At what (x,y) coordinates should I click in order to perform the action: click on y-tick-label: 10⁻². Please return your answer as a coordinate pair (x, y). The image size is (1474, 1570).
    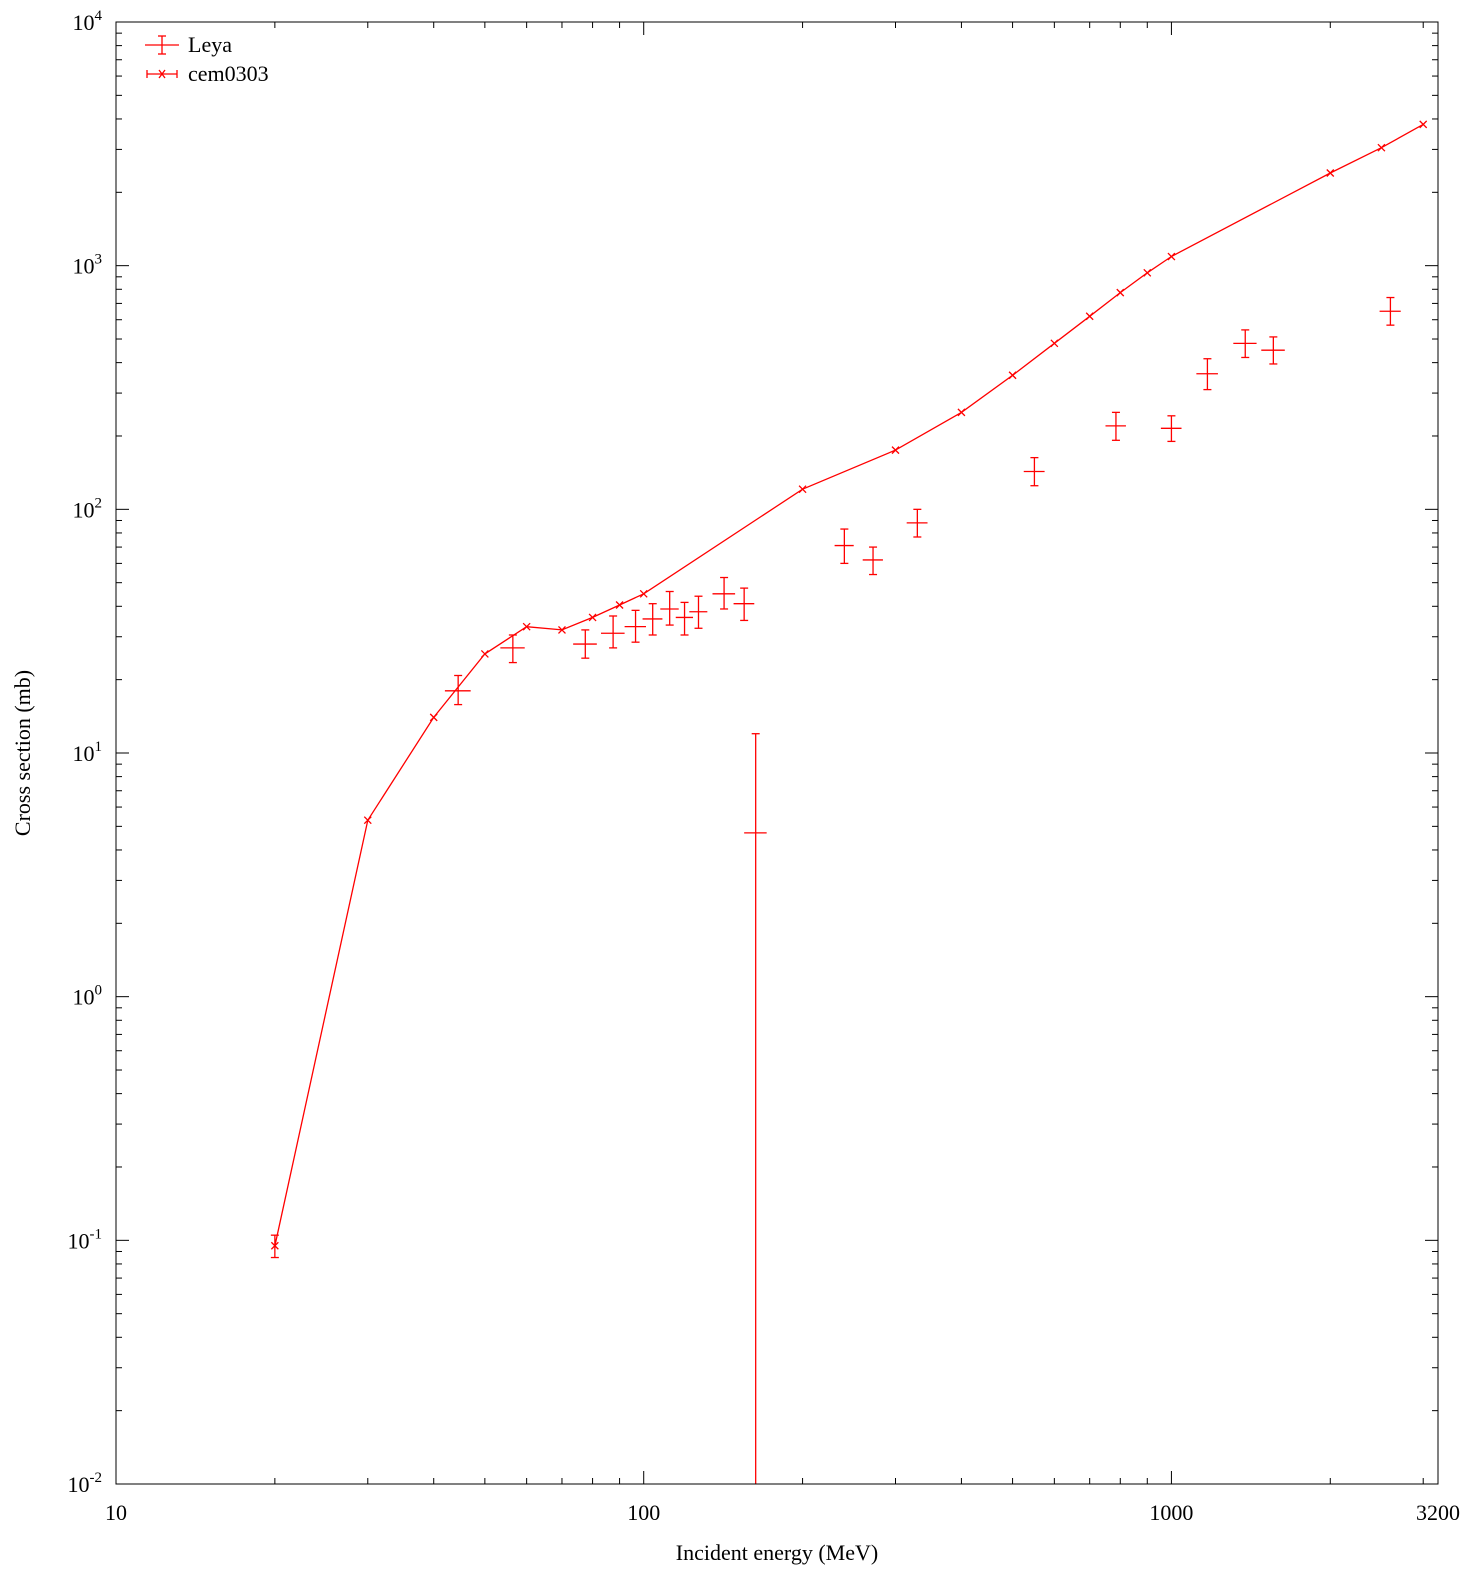
    Looking at the image, I should click on (85, 1483).